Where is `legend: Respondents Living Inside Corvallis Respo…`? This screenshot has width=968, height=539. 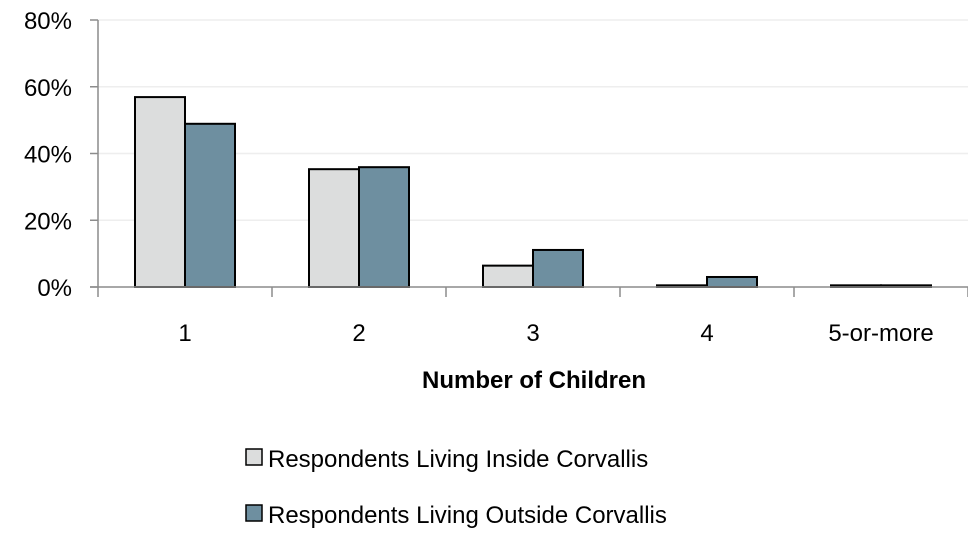
legend: Respondents Living Inside Corvallis Respo… is located at coordinates (456, 487).